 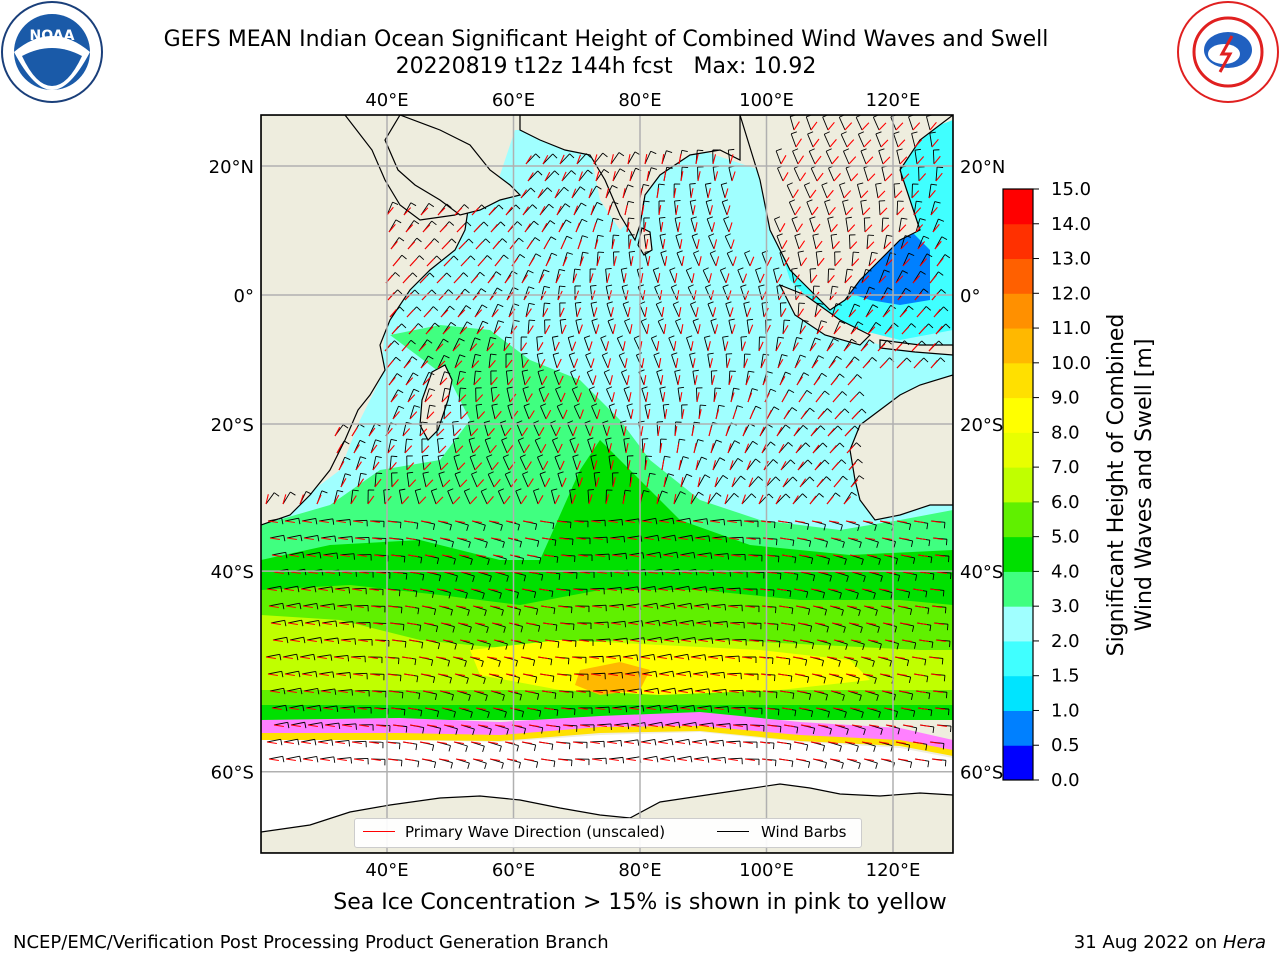 I want to click on noaa-logo: NOAA, so click(x=52, y=52).